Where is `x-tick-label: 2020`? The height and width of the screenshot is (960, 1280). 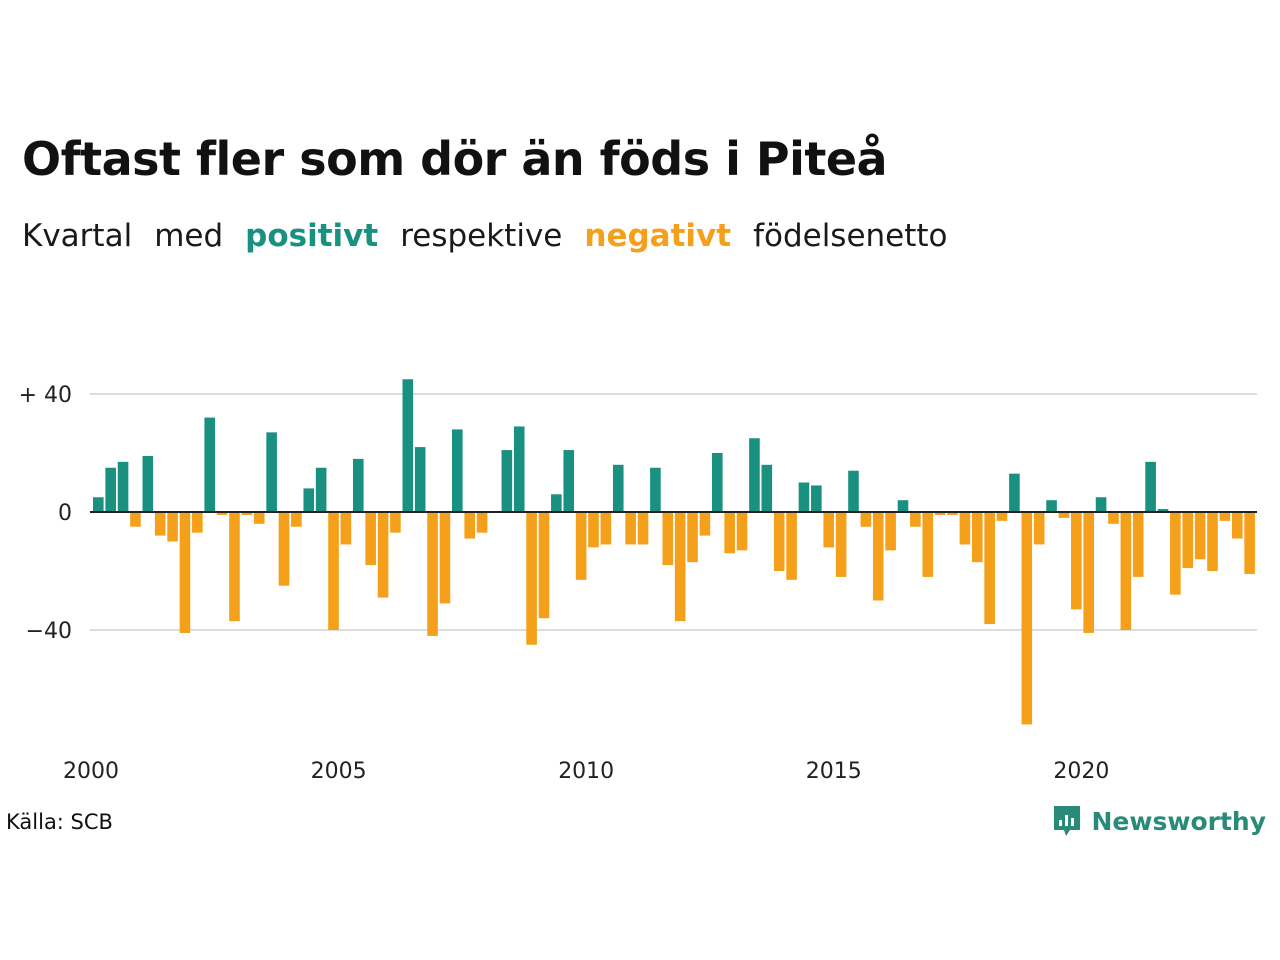
x-tick-label: 2020 is located at coordinates (1081, 771).